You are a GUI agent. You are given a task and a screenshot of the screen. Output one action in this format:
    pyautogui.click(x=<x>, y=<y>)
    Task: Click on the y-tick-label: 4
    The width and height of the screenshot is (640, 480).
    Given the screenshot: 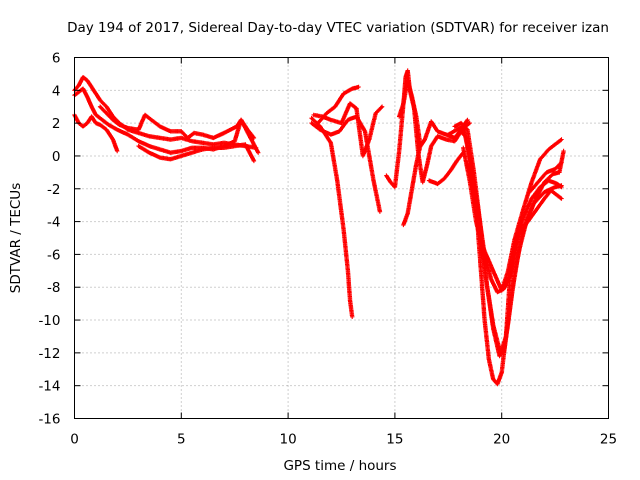 What is the action you would take?
    pyautogui.click(x=56, y=91)
    